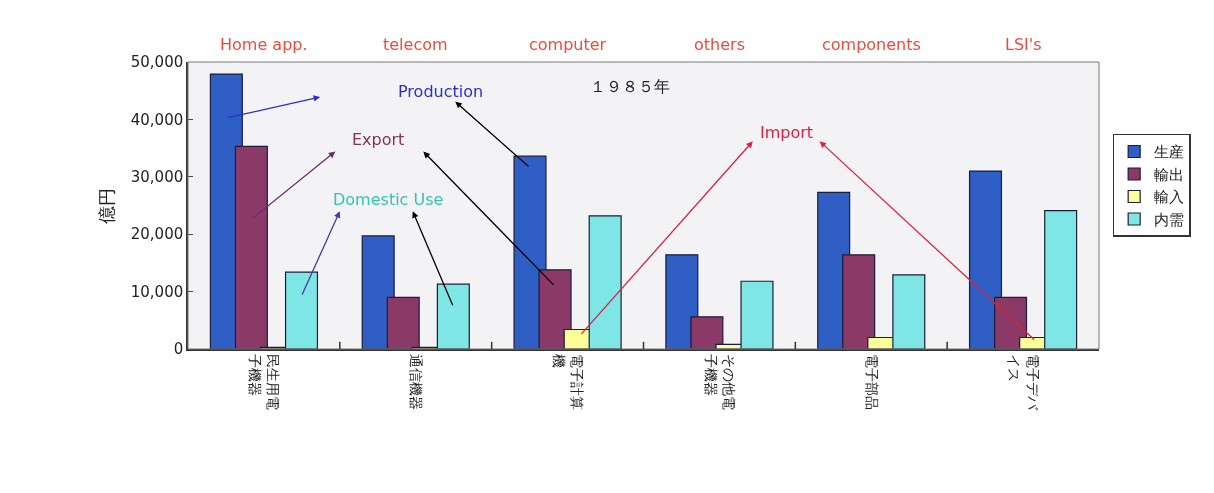 The height and width of the screenshot is (493, 1214). I want to click on text: computer, so click(568, 44).